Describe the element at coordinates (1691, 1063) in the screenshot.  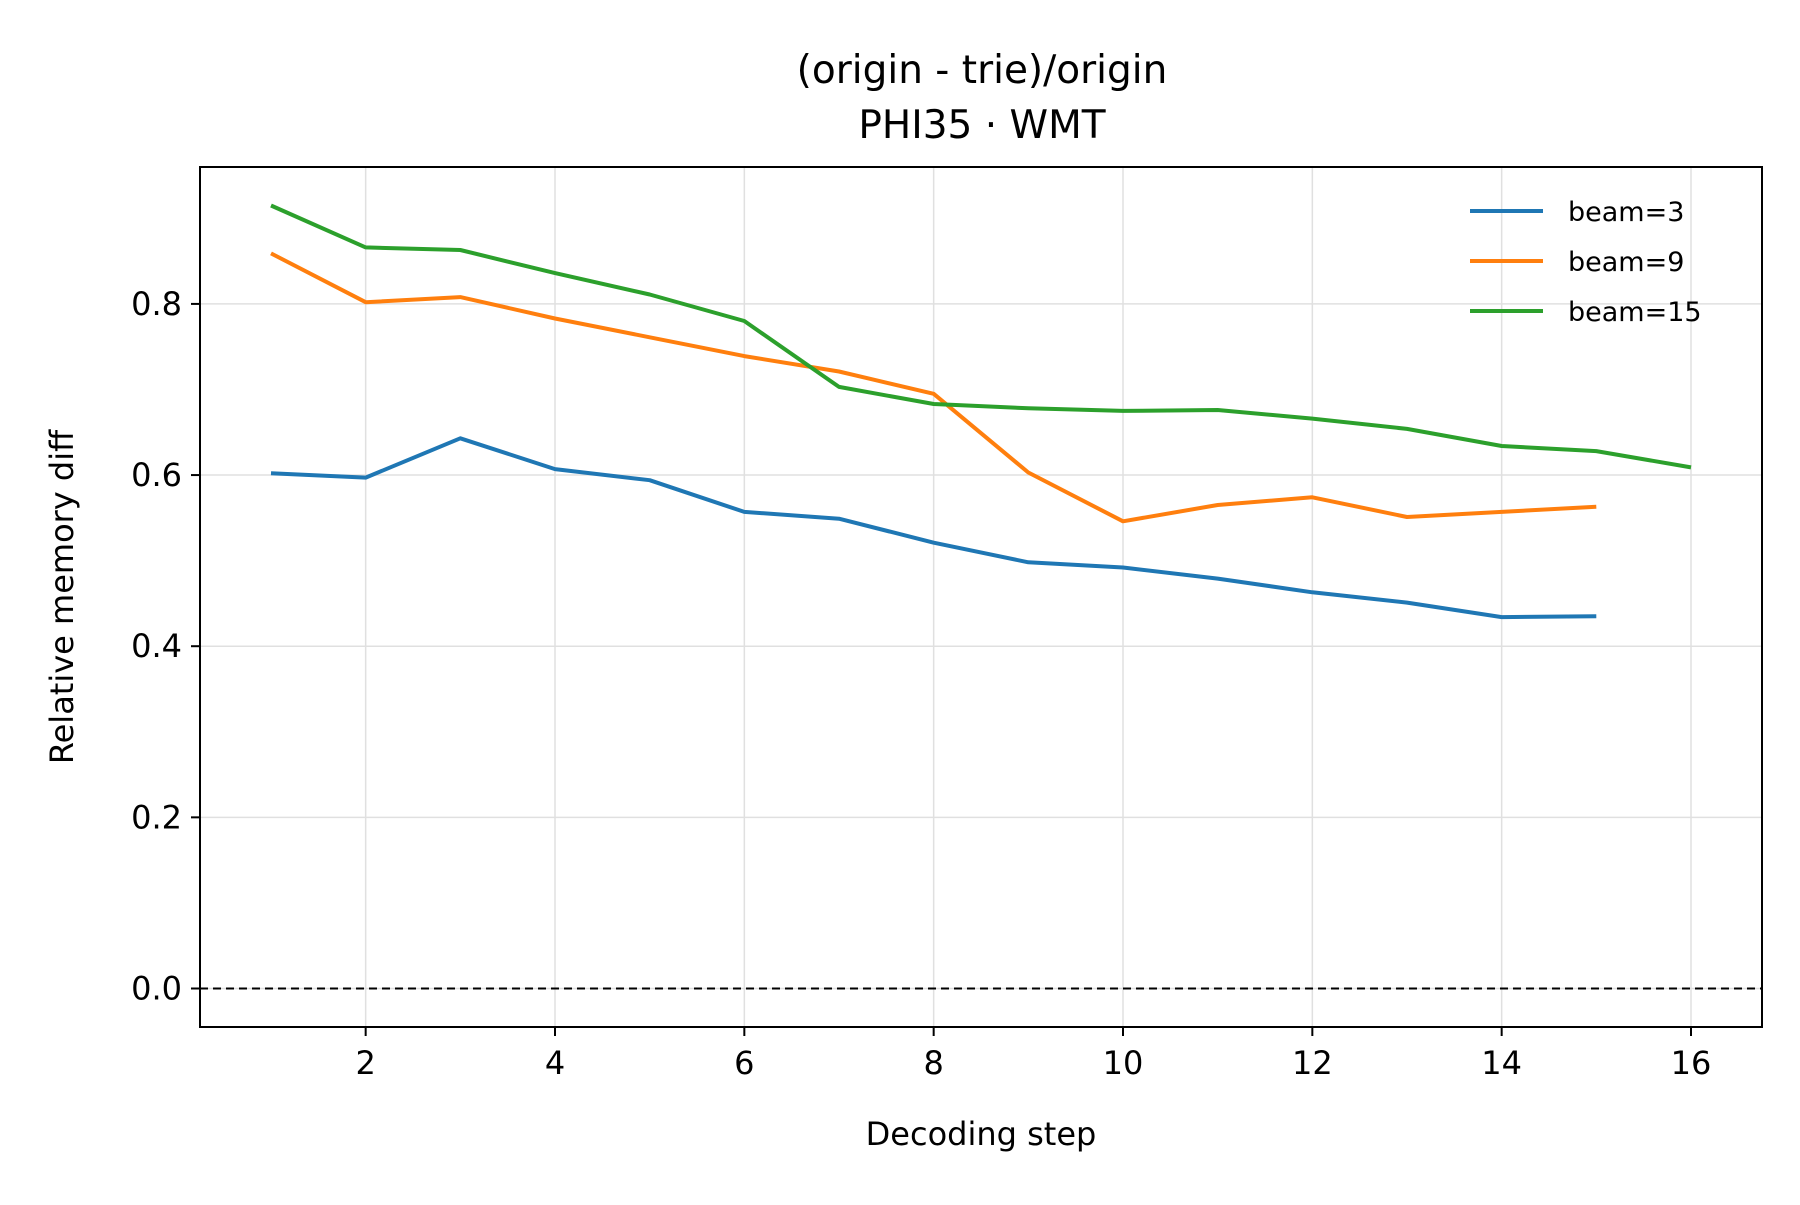
I see `x-tick-label: 16` at that location.